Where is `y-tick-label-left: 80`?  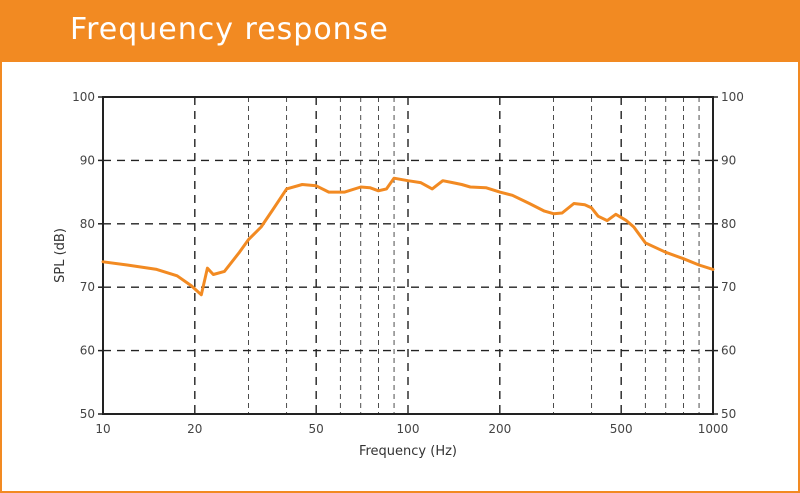 y-tick-label-left: 80 is located at coordinates (87, 224).